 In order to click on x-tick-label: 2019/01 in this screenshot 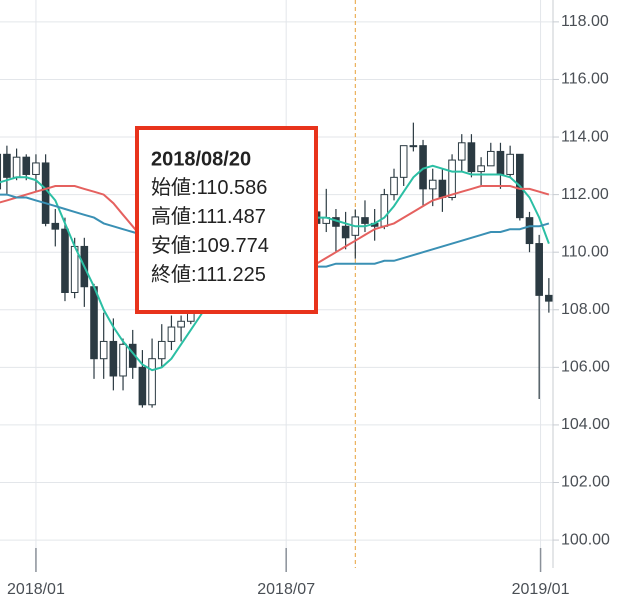, I will do `click(541, 589)`.